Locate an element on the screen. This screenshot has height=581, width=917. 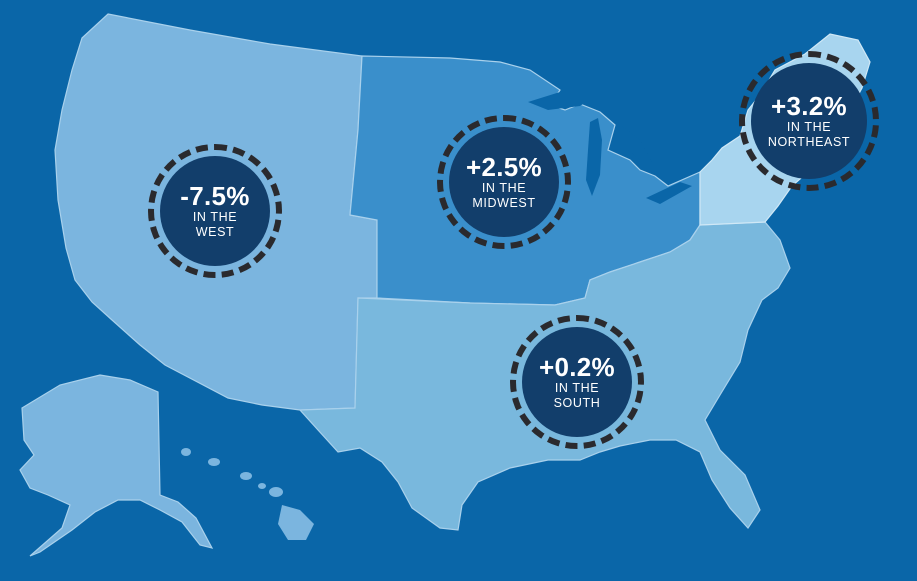
region-badge-midwest: +2.5% IN THE MIDWEST is located at coordinates (504, 182).